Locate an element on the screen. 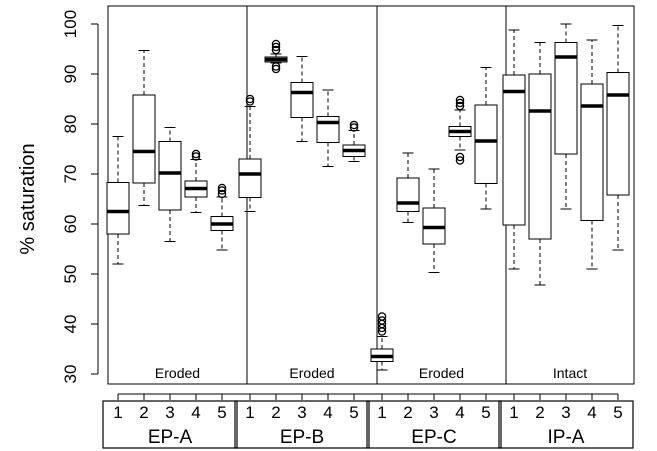  y-tick-label: 30 is located at coordinates (70, 374).